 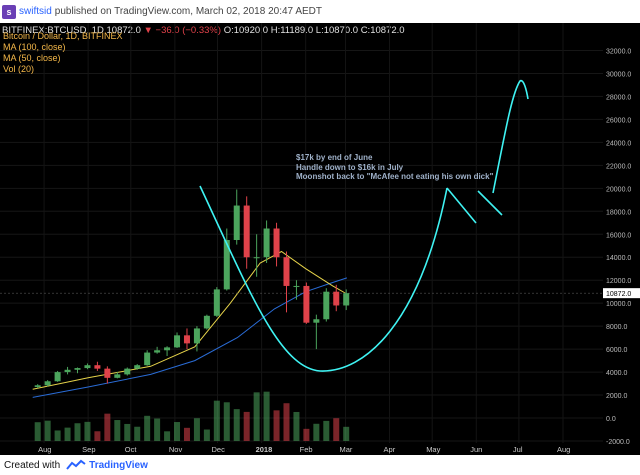 What do you see at coordinates (476, 449) in the screenshot?
I see `x-tick-label: Jun` at bounding box center [476, 449].